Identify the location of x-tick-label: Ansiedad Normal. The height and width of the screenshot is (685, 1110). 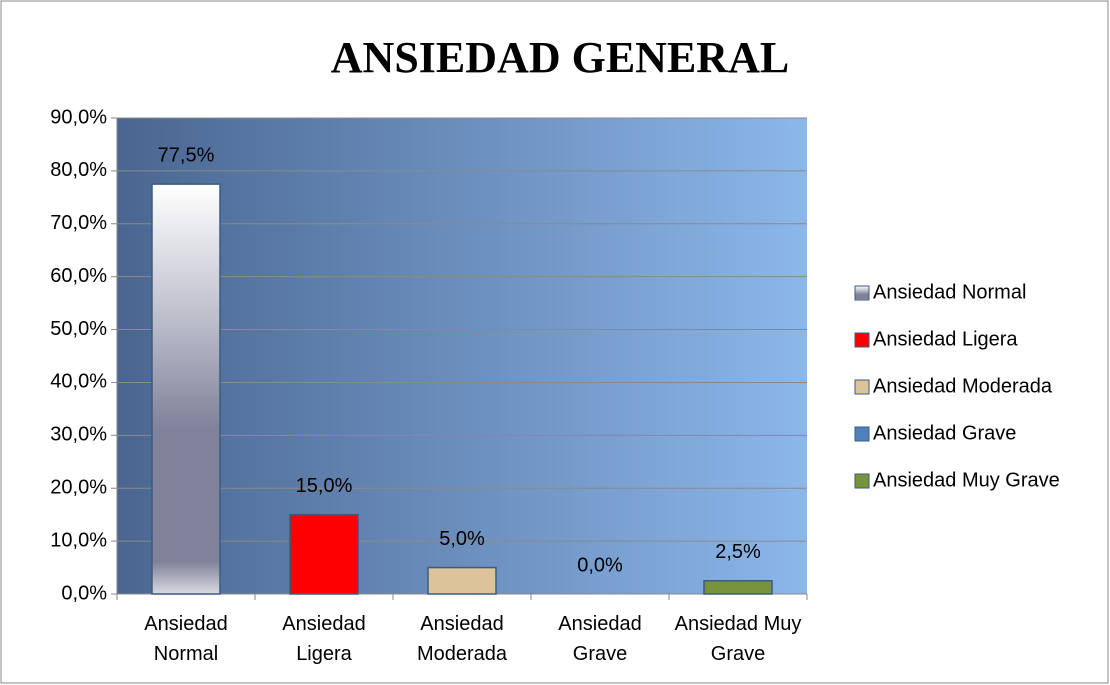
(186, 639).